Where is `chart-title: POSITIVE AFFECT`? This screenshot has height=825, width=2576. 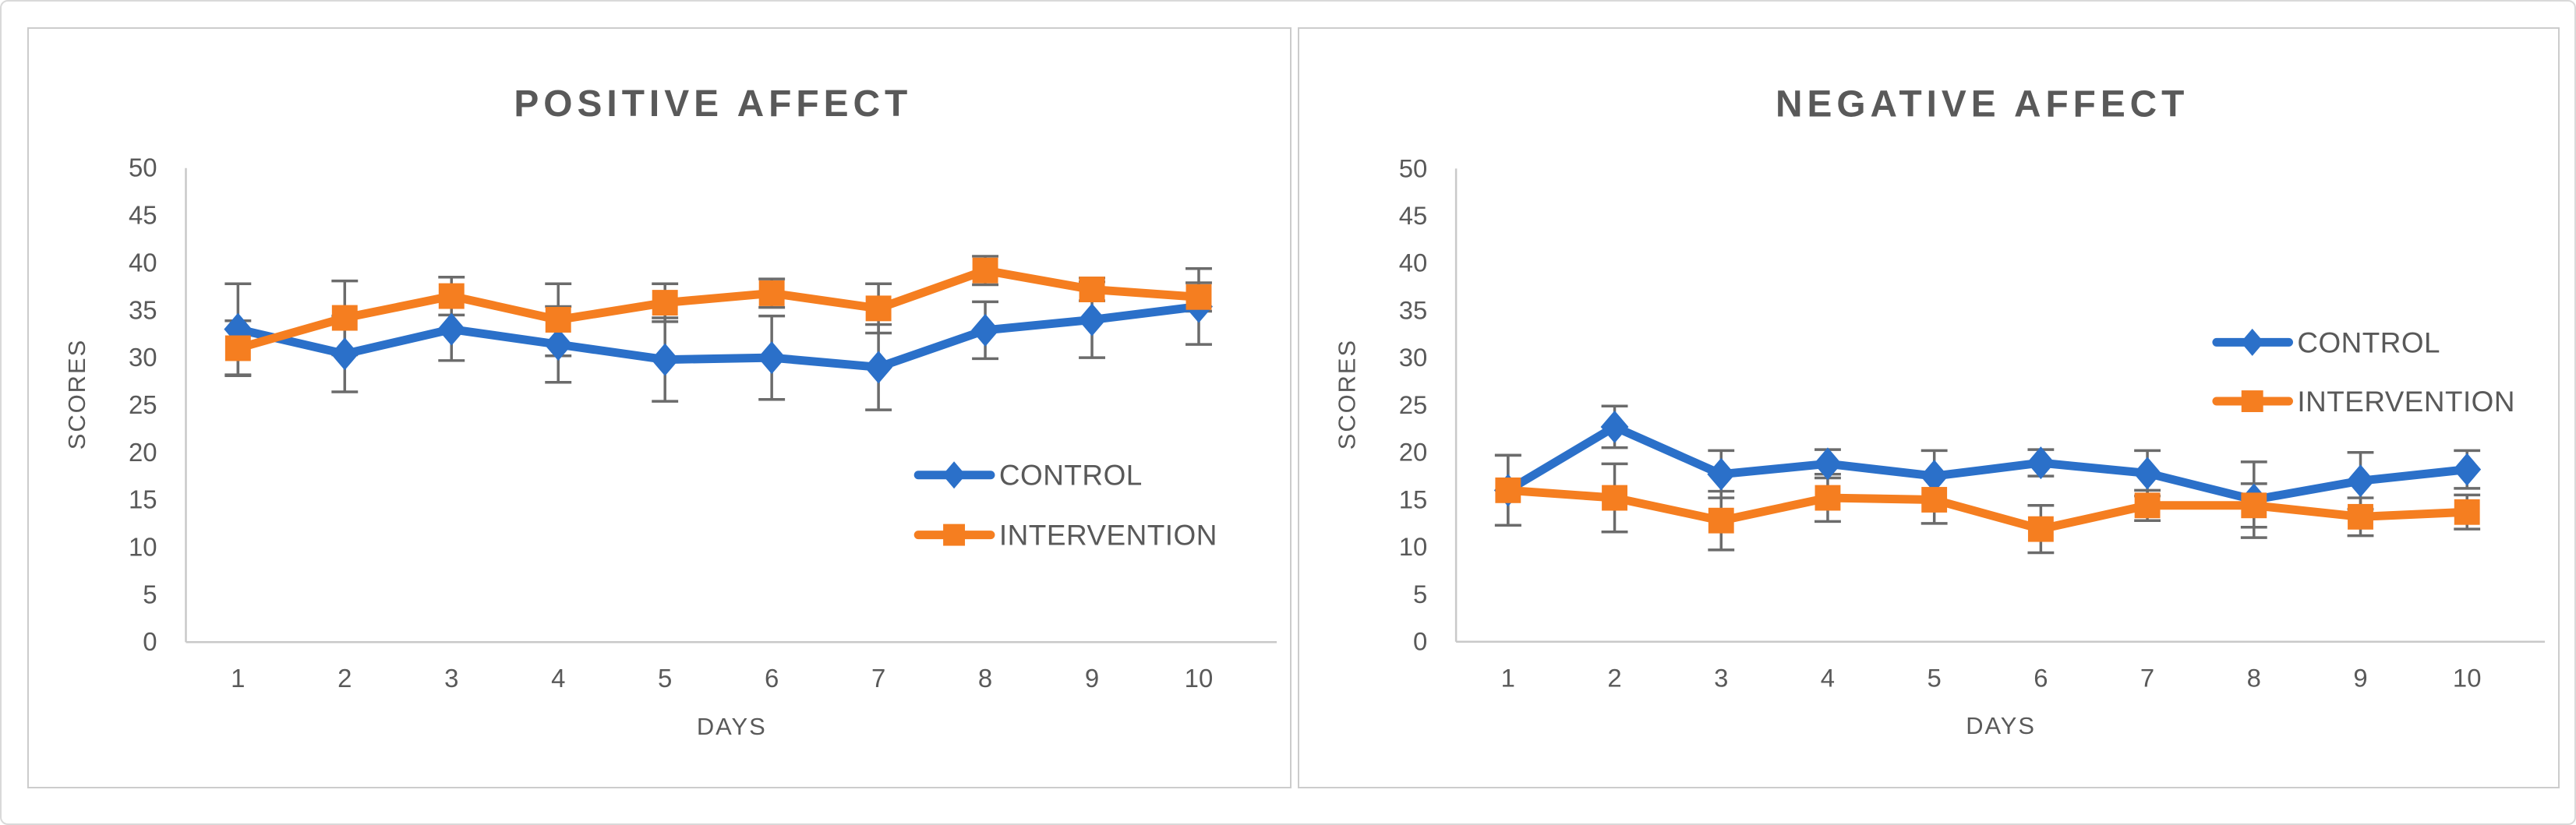
chart-title: POSITIVE AFFECT is located at coordinates (713, 104).